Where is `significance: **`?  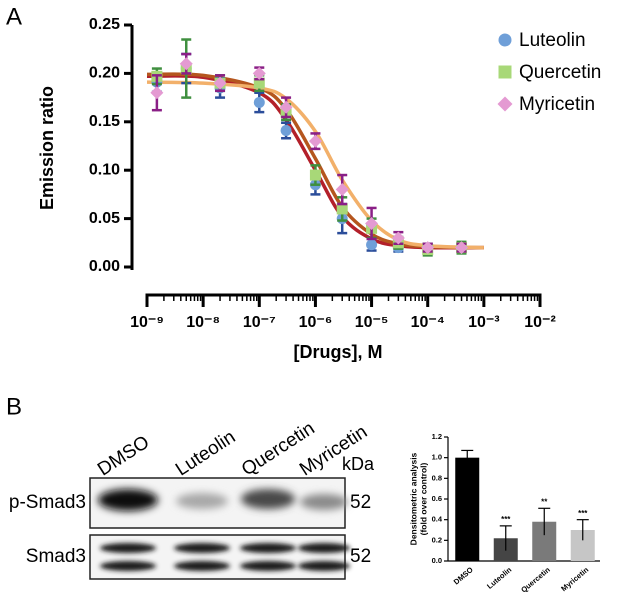 significance: ** is located at coordinates (544, 501).